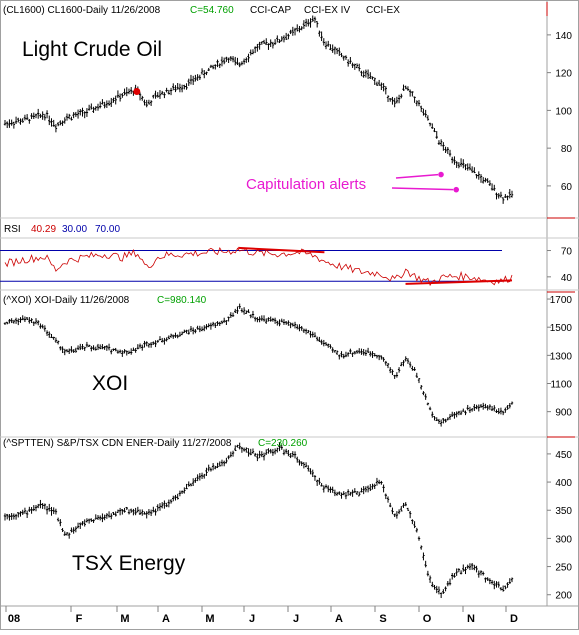 This screenshot has height=635, width=579. What do you see at coordinates (563, 111) in the screenshot?
I see `y-tick-label: 100` at bounding box center [563, 111].